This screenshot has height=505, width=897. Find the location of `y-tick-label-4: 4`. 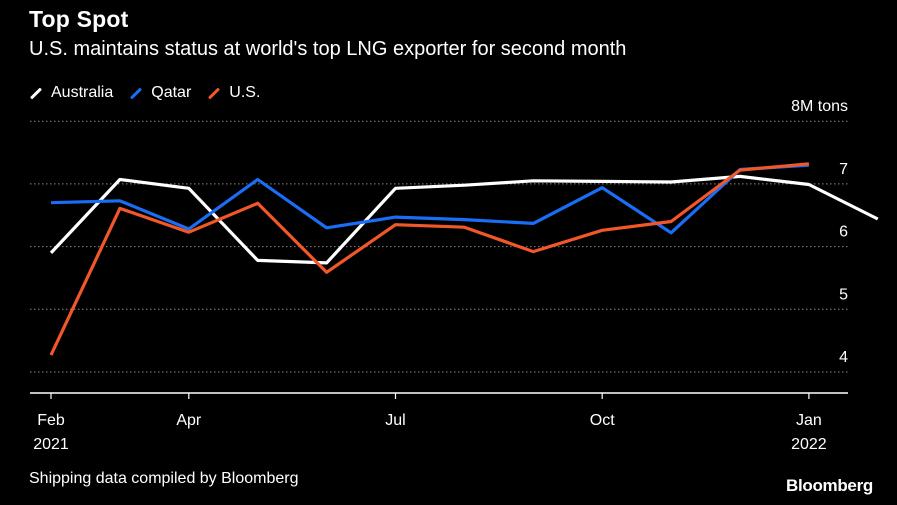

y-tick-label-4: 4 is located at coordinates (843, 357).